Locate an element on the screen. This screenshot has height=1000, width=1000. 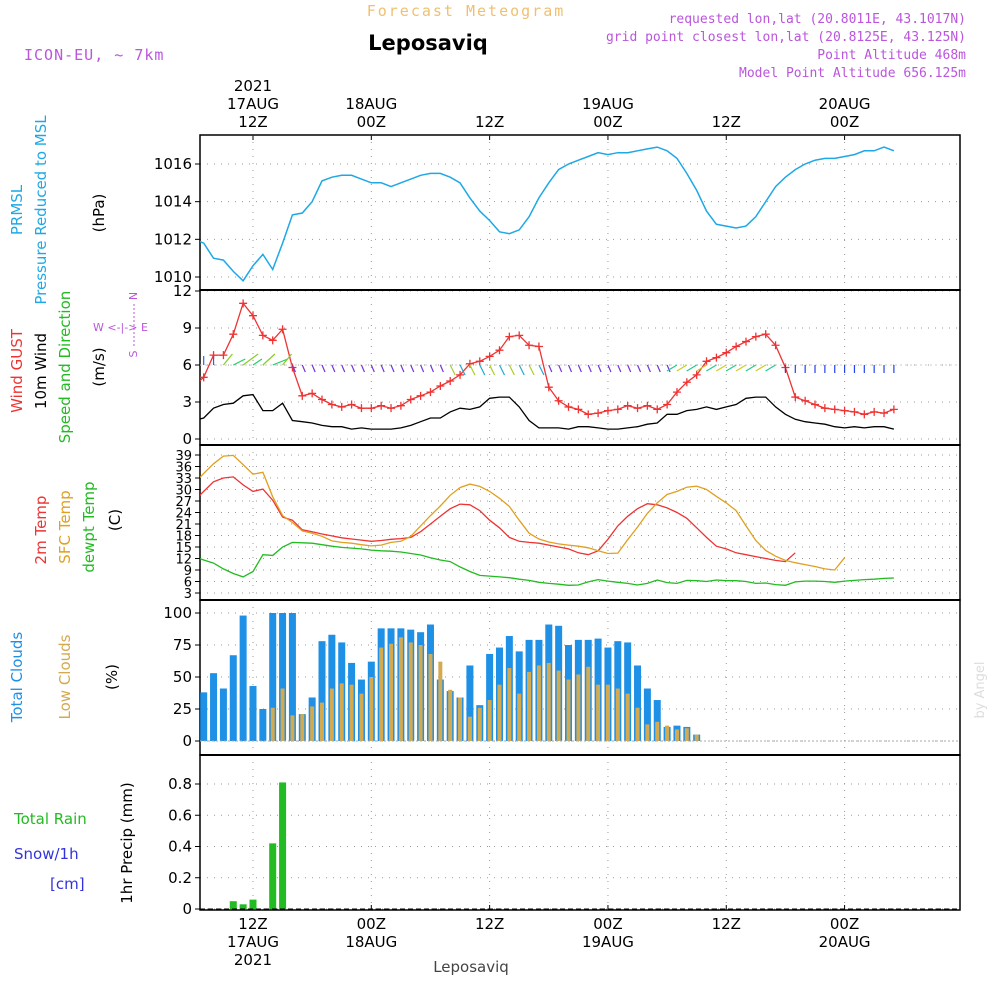
point-altitude: Point Altitude 468m is located at coordinates (891, 55).